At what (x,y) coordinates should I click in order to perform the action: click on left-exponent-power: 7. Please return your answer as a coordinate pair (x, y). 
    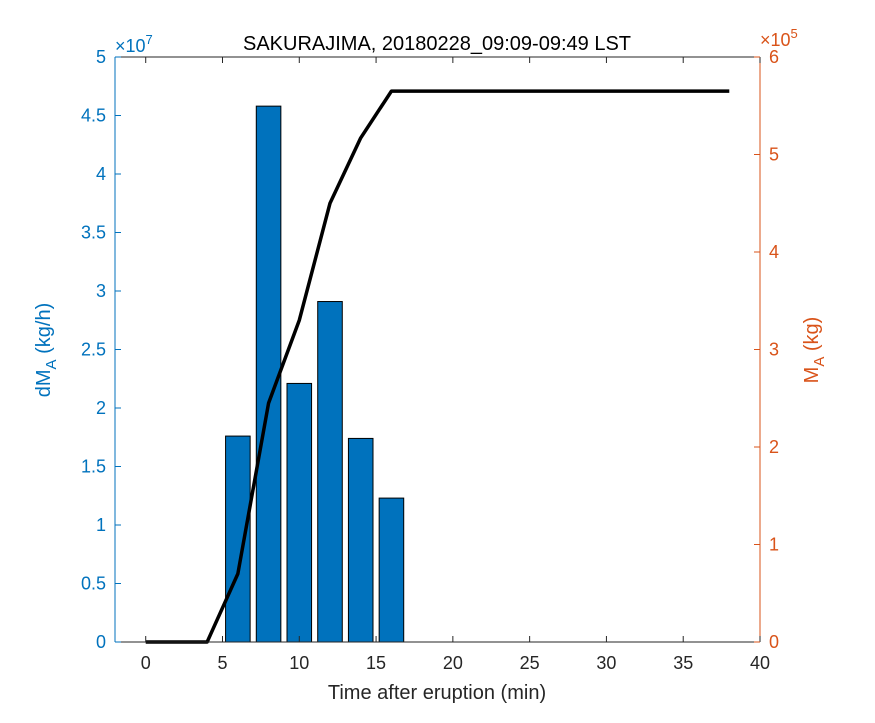
    Looking at the image, I should click on (149, 39).